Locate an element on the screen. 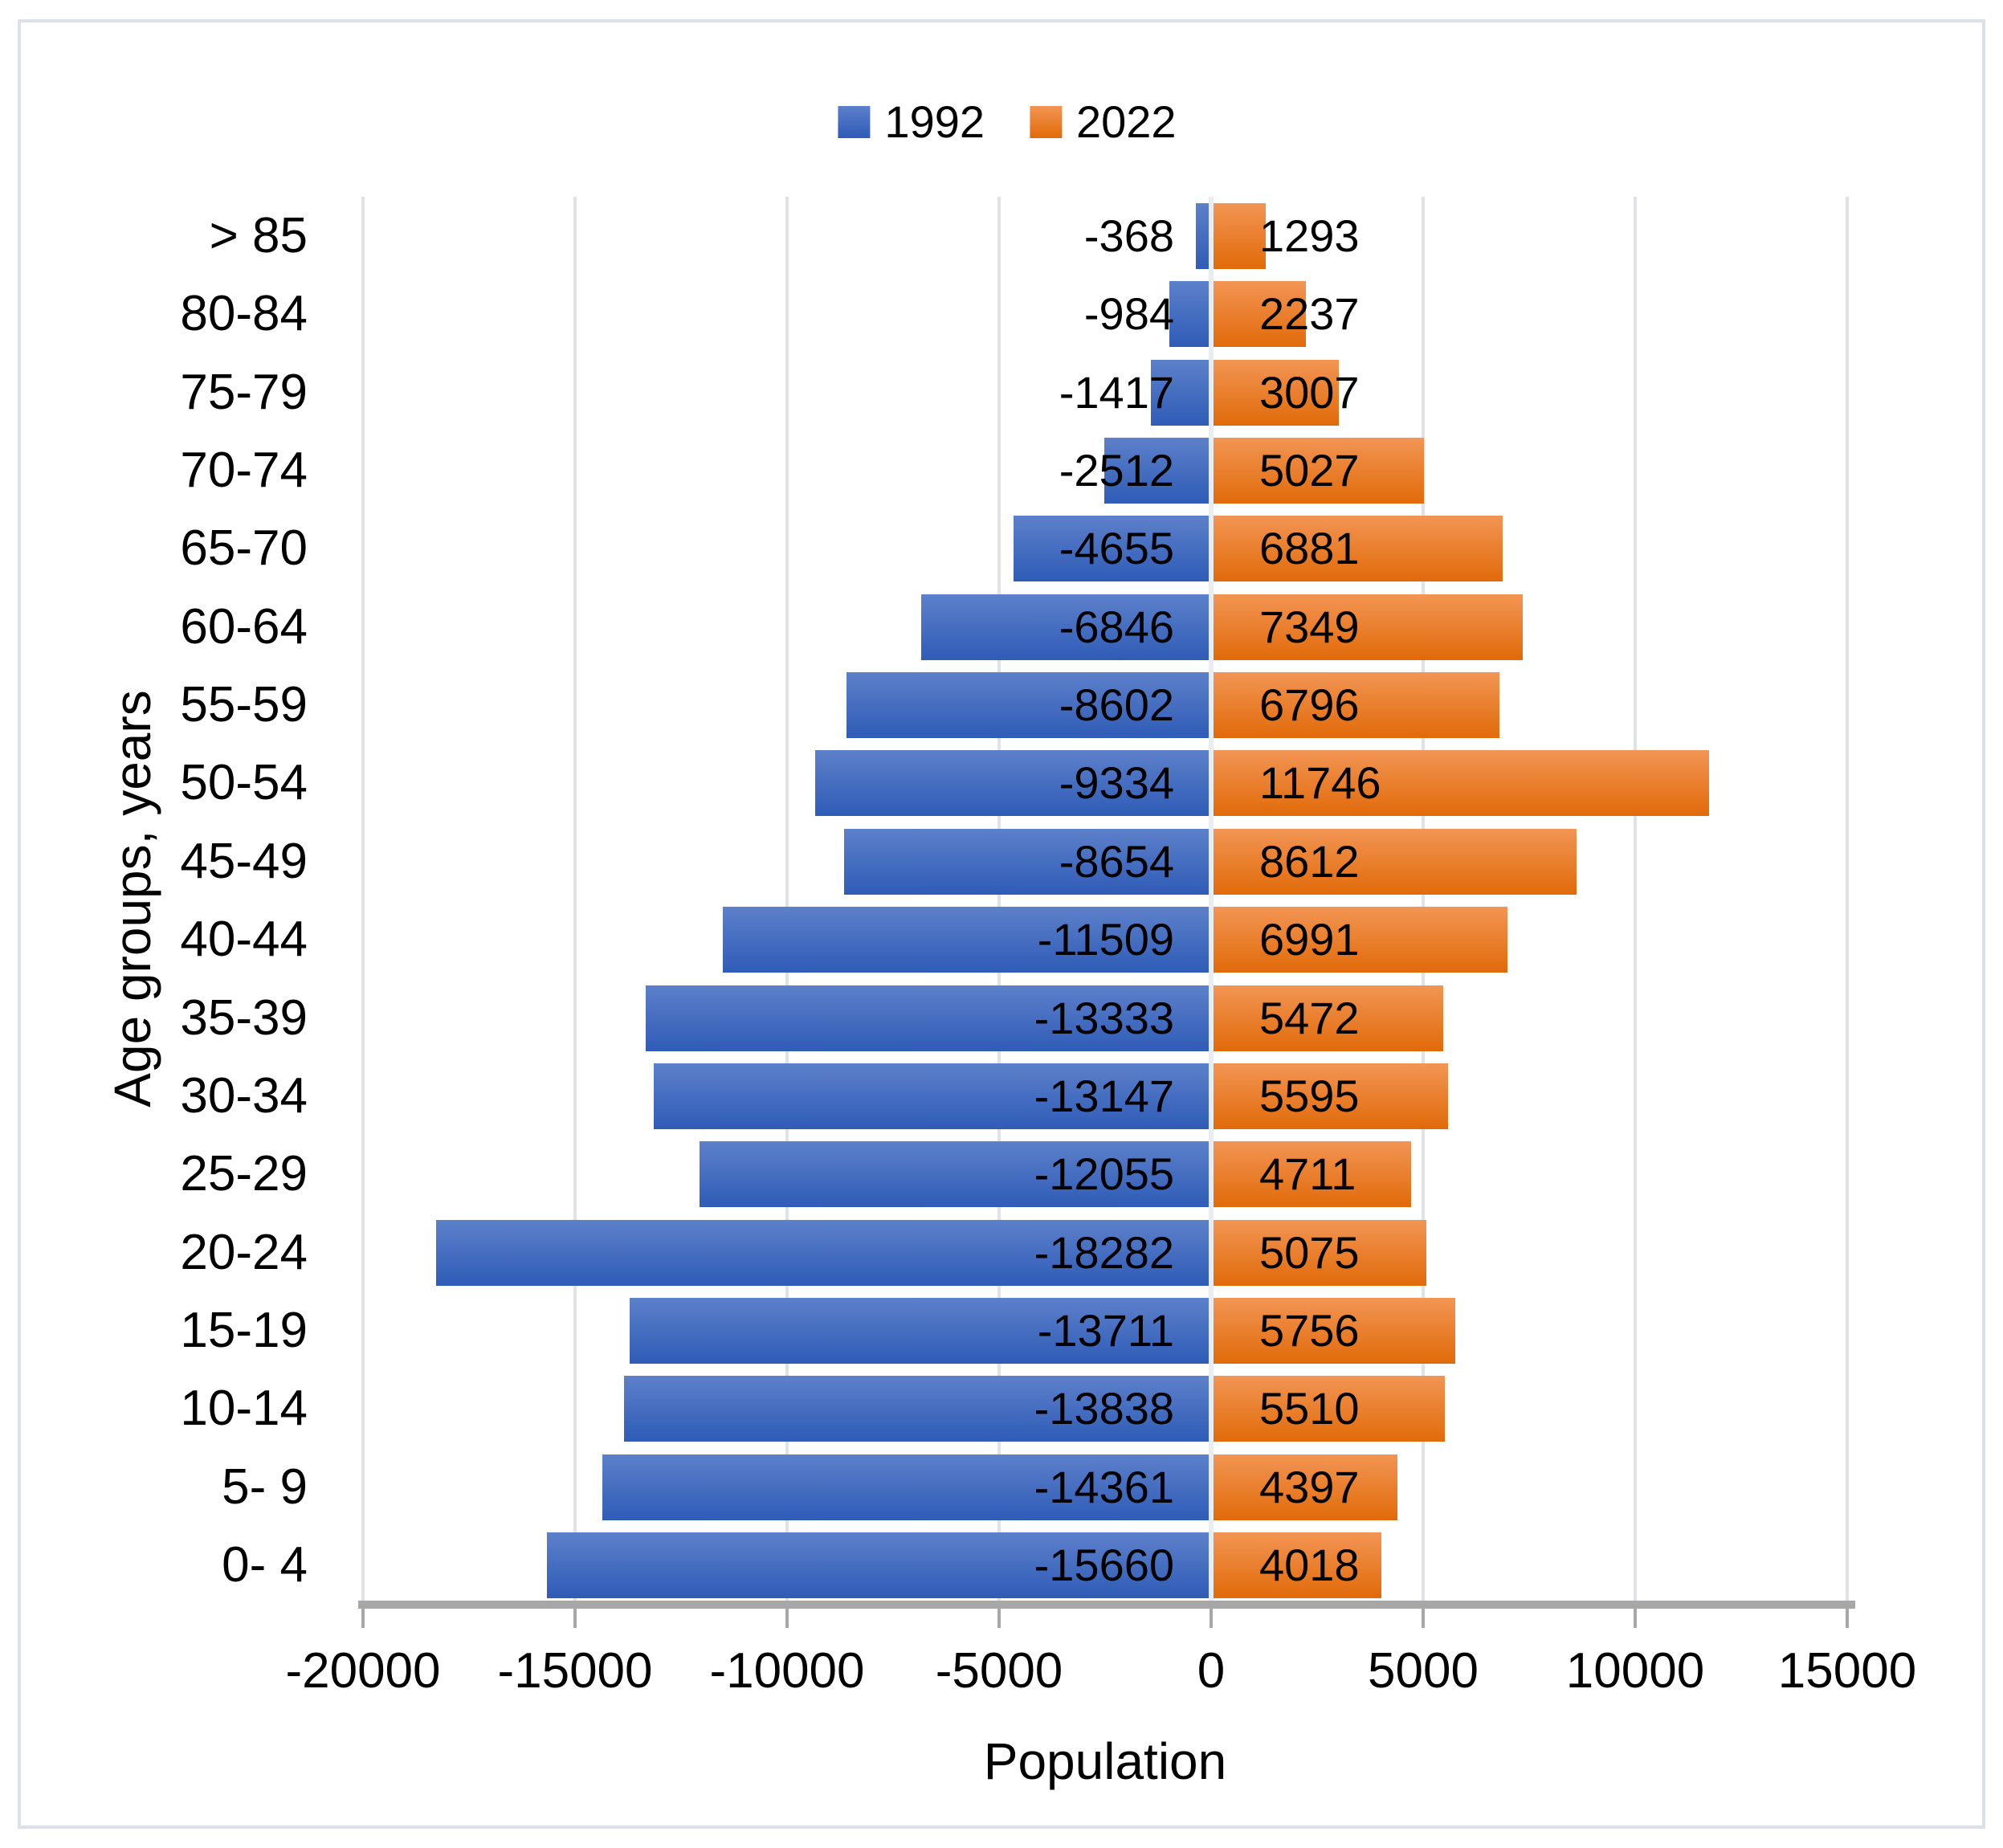 The width and height of the screenshot is (2003, 1848). value-label-1992: -14361 is located at coordinates (1104, 1486).